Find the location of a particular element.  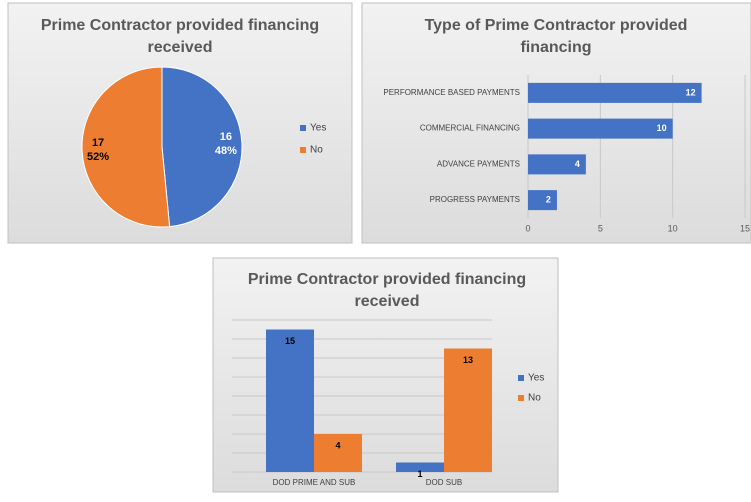

x-tick-label: 15 is located at coordinates (745, 228).